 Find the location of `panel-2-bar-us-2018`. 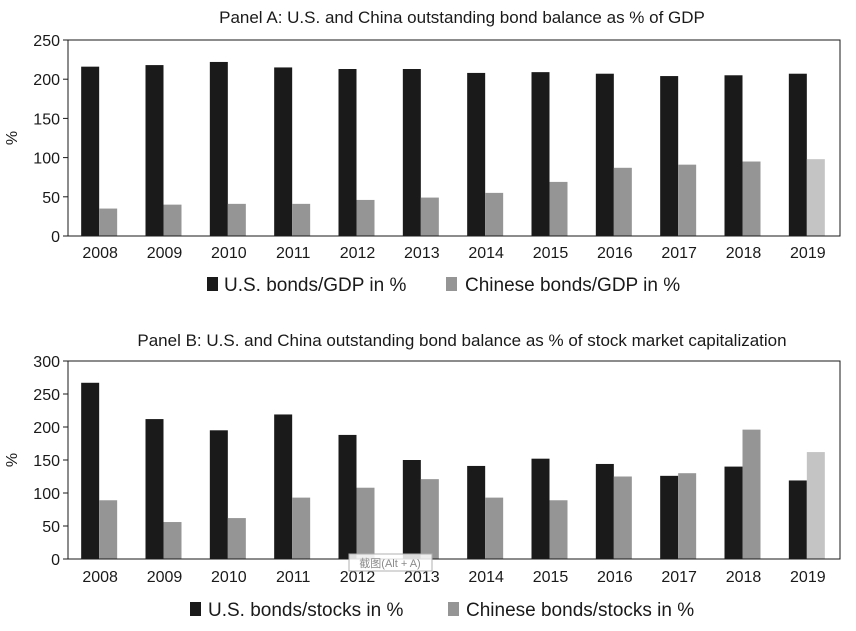

panel-2-bar-us-2018 is located at coordinates (733, 512).